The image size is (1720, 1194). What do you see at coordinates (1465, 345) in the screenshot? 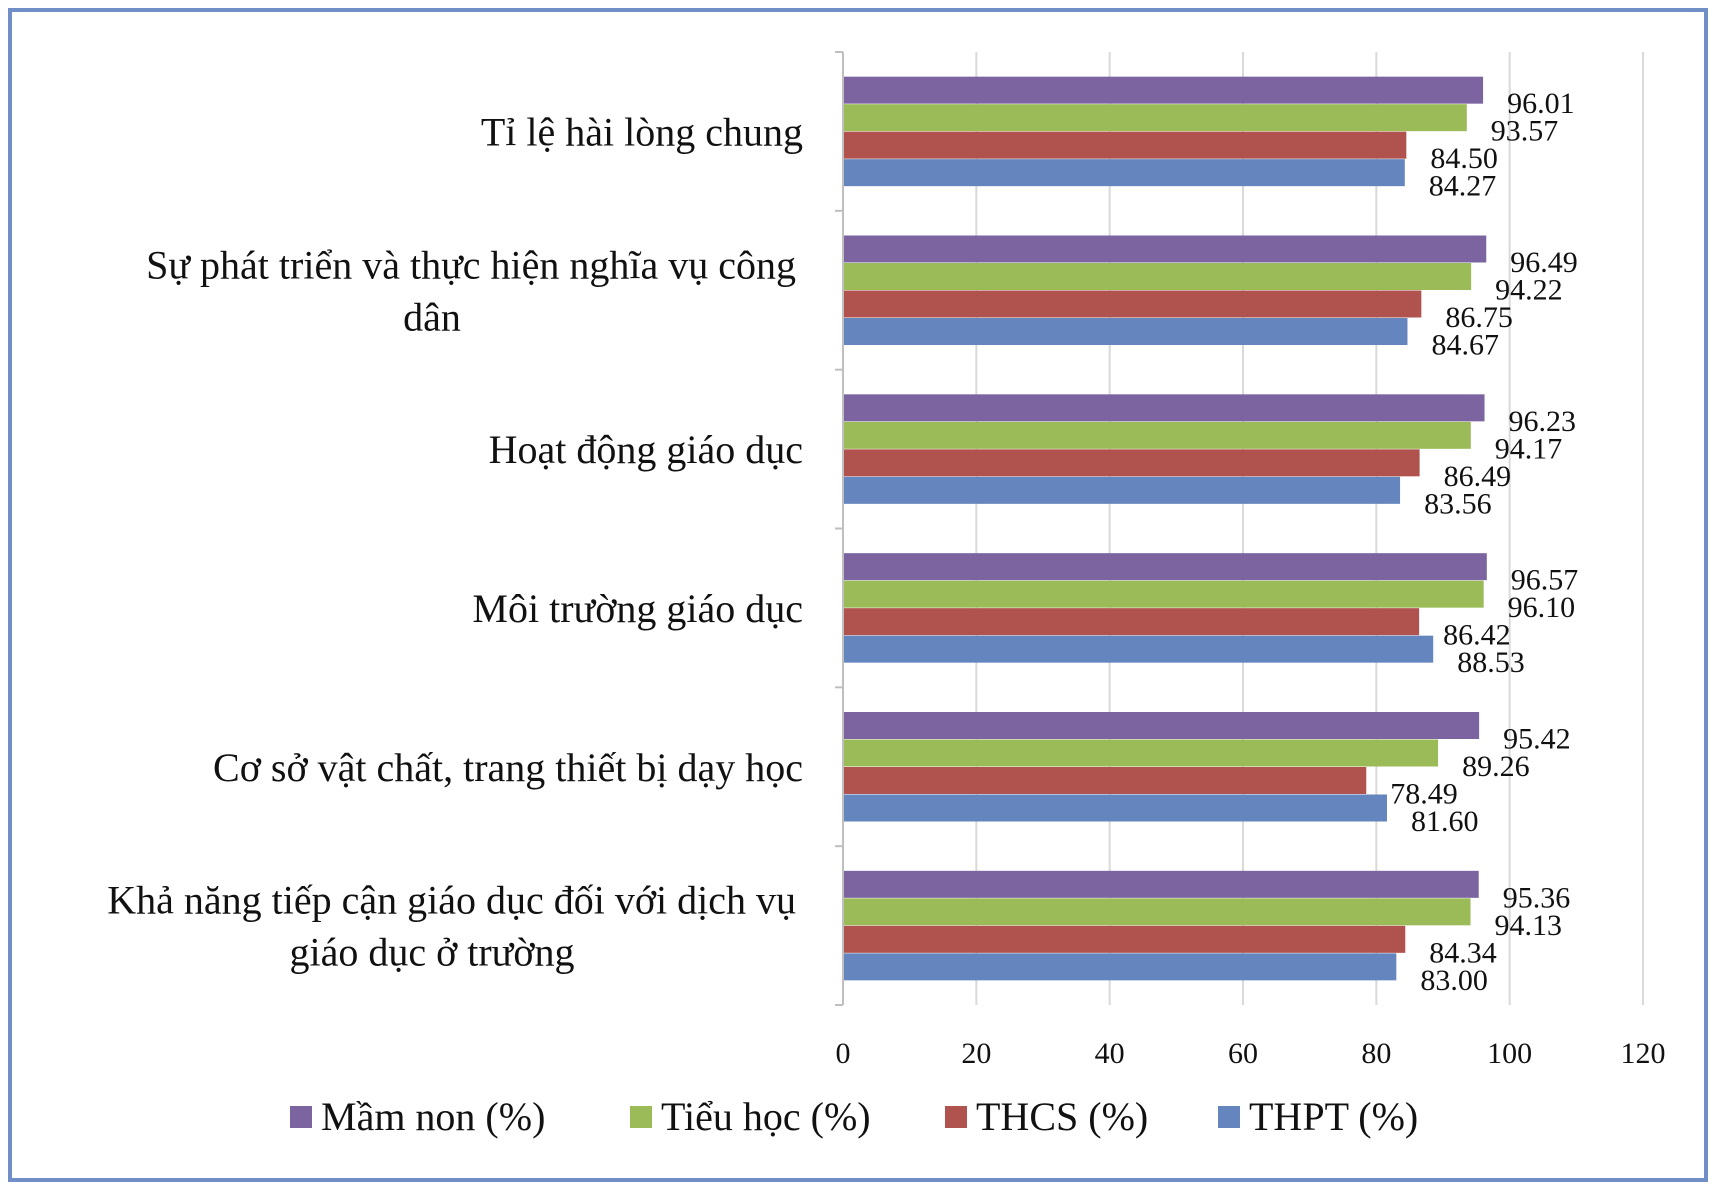
I see `data-label: 84.67` at bounding box center [1465, 345].